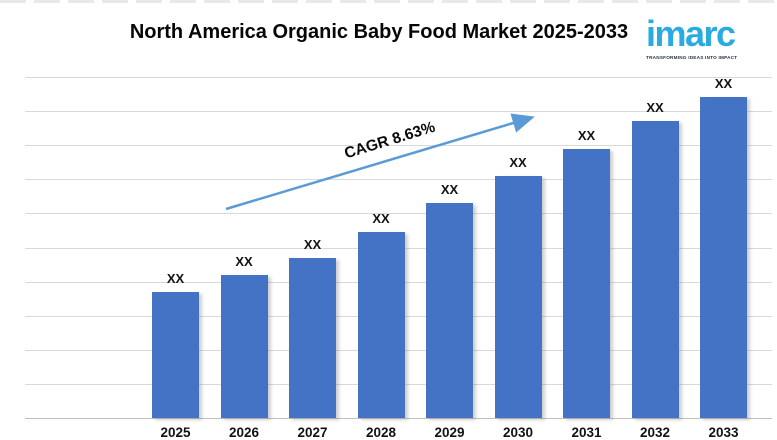 Image resolution: width=777 pixels, height=440 pixels. Describe the element at coordinates (586, 283) in the screenshot. I see `bar-2031` at that location.